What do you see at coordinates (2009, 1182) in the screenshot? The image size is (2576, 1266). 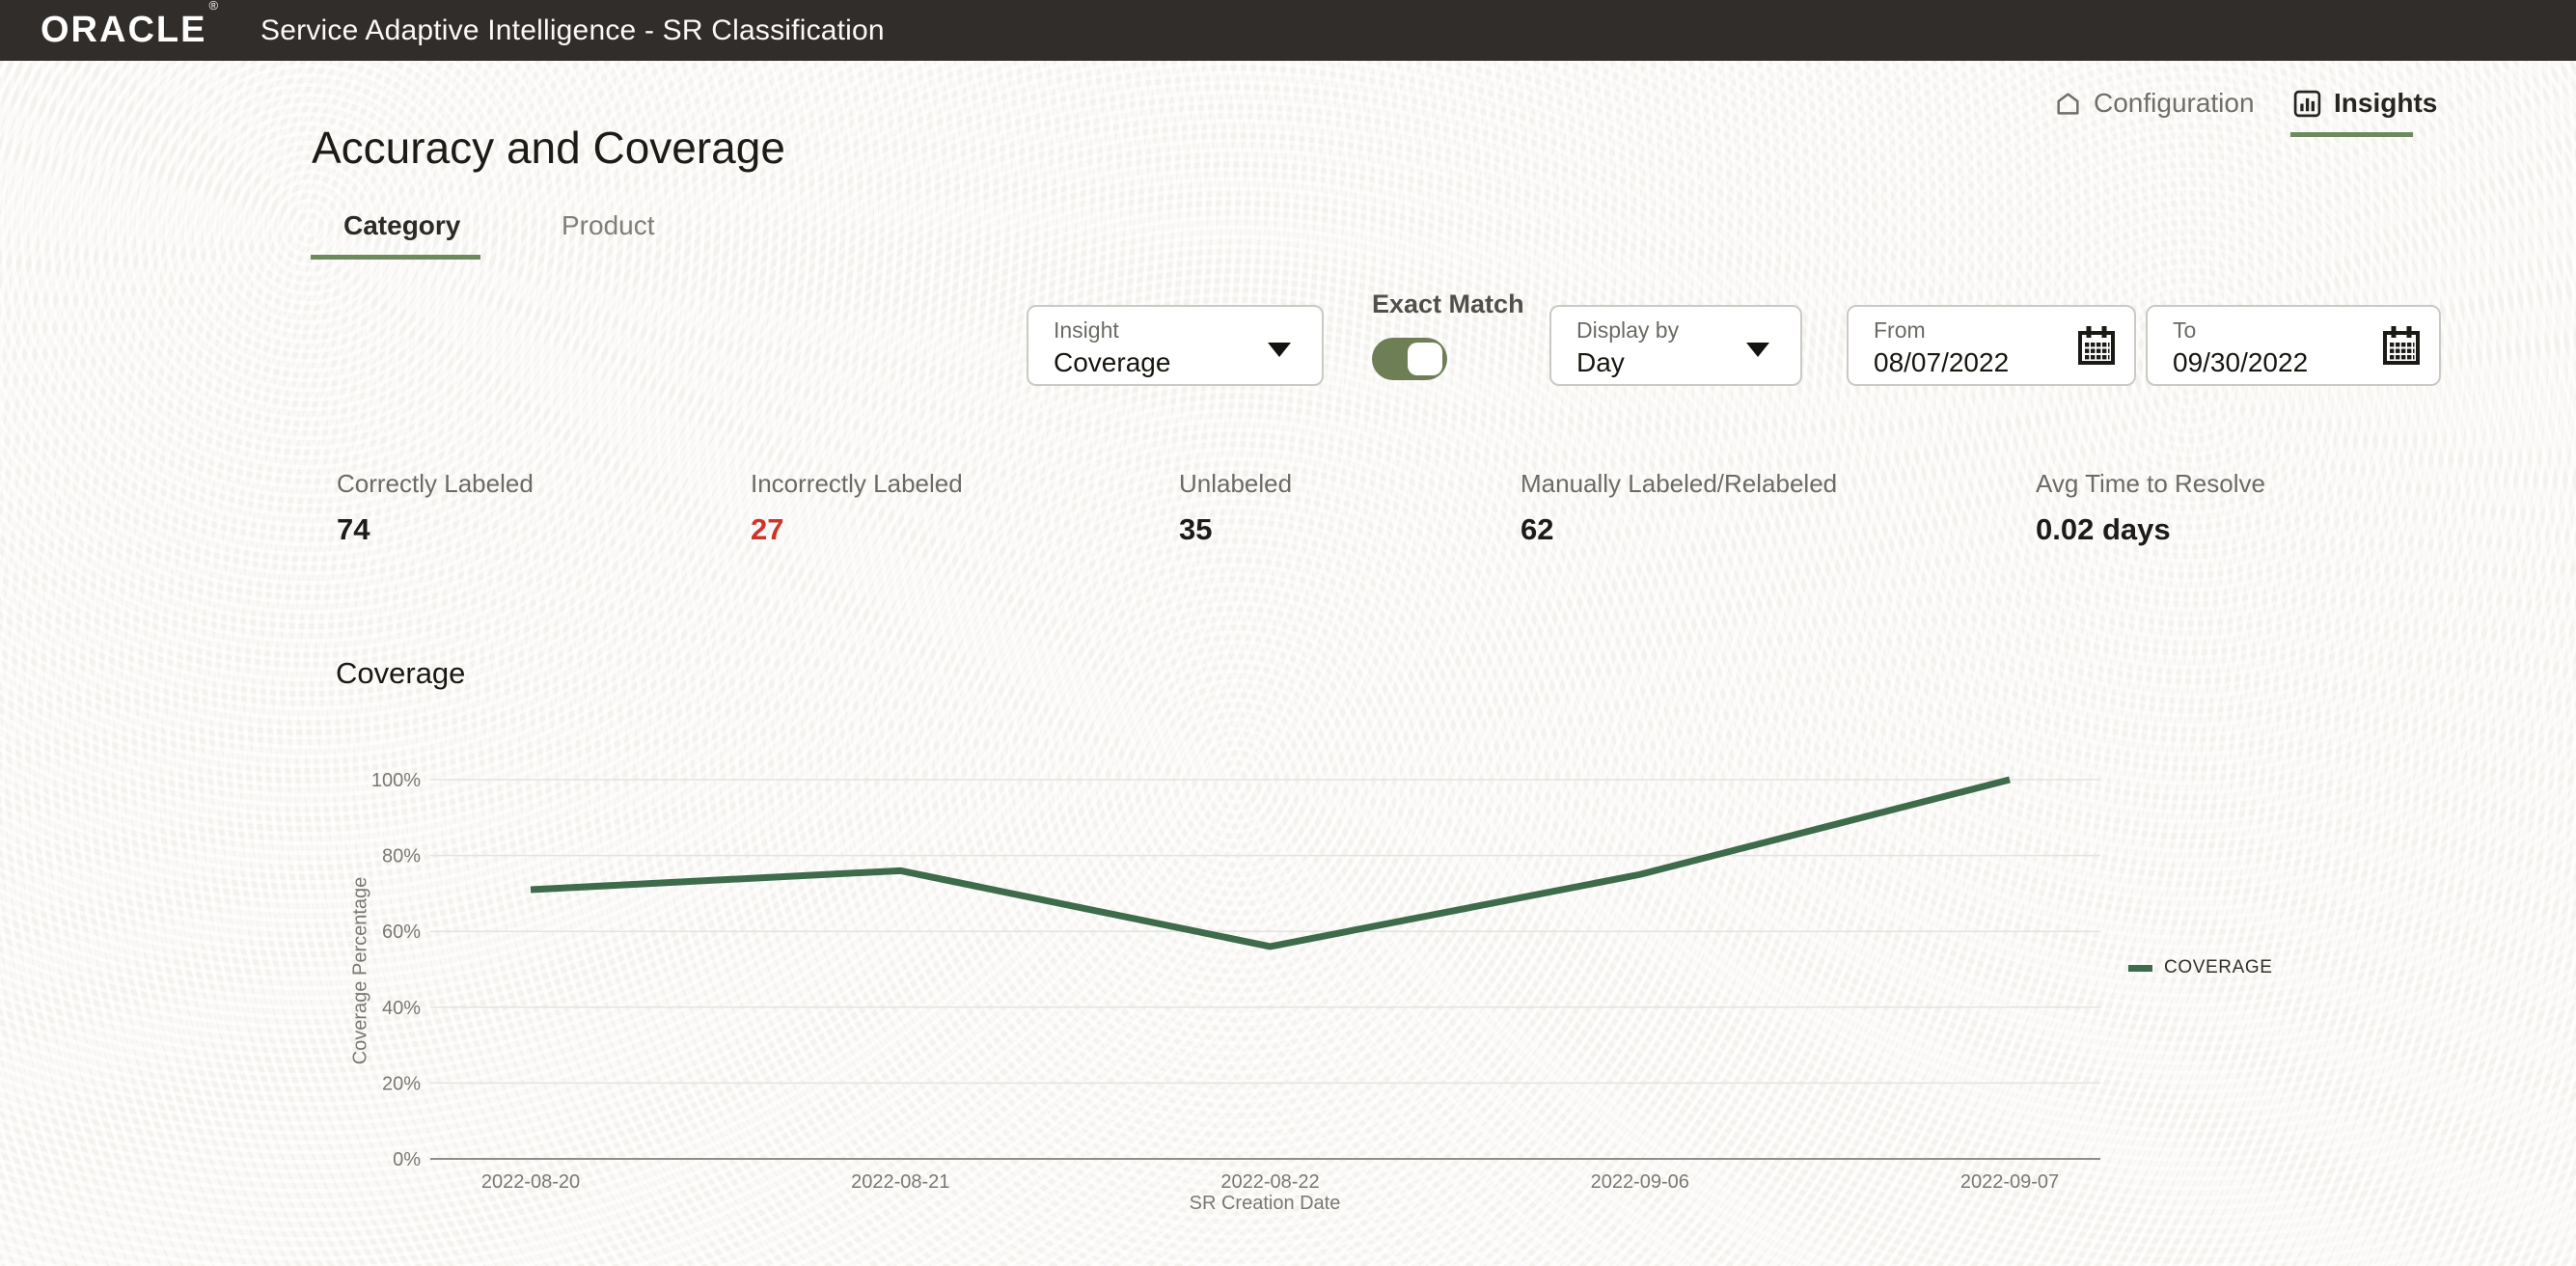 I see `svg-text: 2022-09-07` at bounding box center [2009, 1182].